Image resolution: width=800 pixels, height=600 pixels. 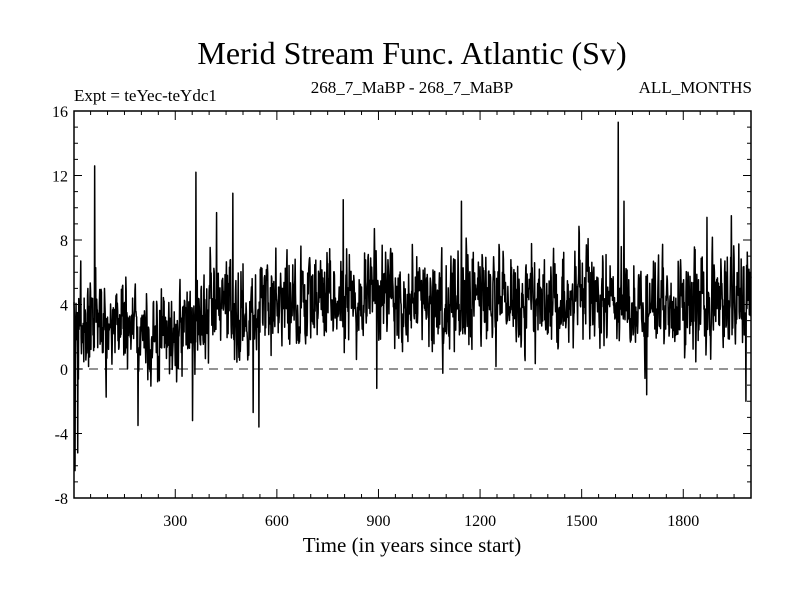 What do you see at coordinates (411, 53) in the screenshot?
I see `chart-title: Merid Stream Func. Atlantic (Sv)` at bounding box center [411, 53].